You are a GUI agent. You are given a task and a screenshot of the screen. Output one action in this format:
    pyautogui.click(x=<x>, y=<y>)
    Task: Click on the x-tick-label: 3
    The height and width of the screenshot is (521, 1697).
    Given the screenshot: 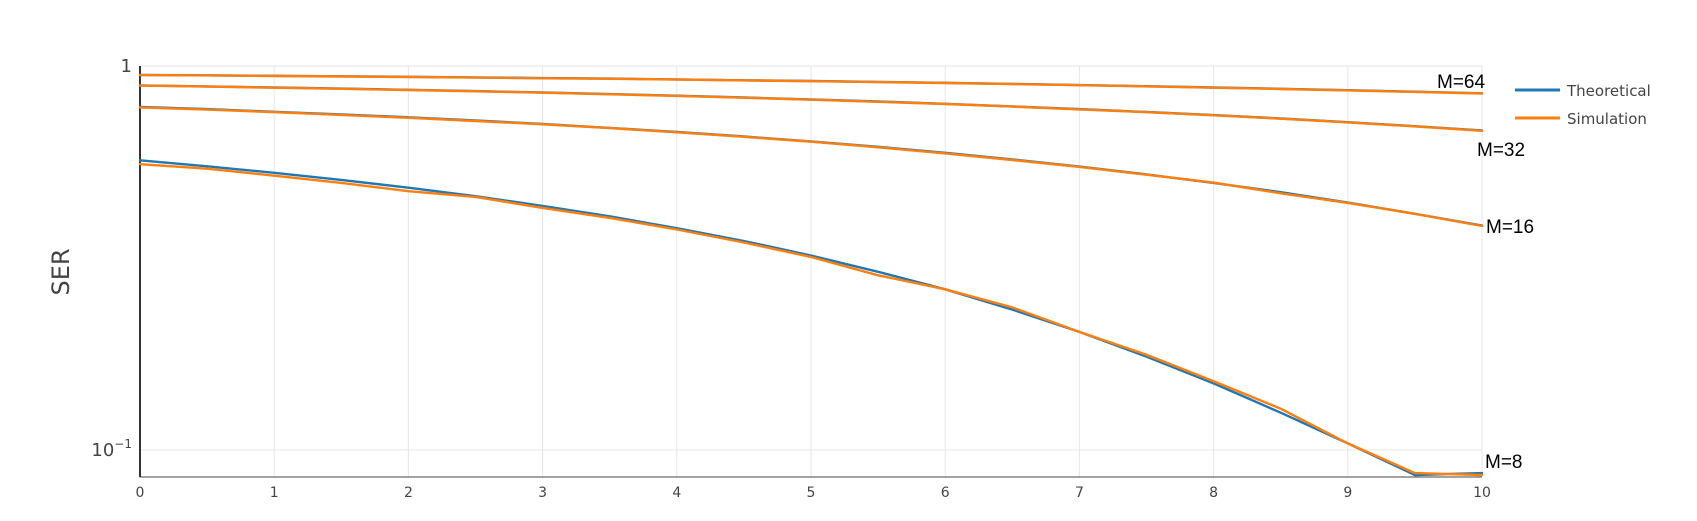 What is the action you would take?
    pyautogui.click(x=542, y=493)
    